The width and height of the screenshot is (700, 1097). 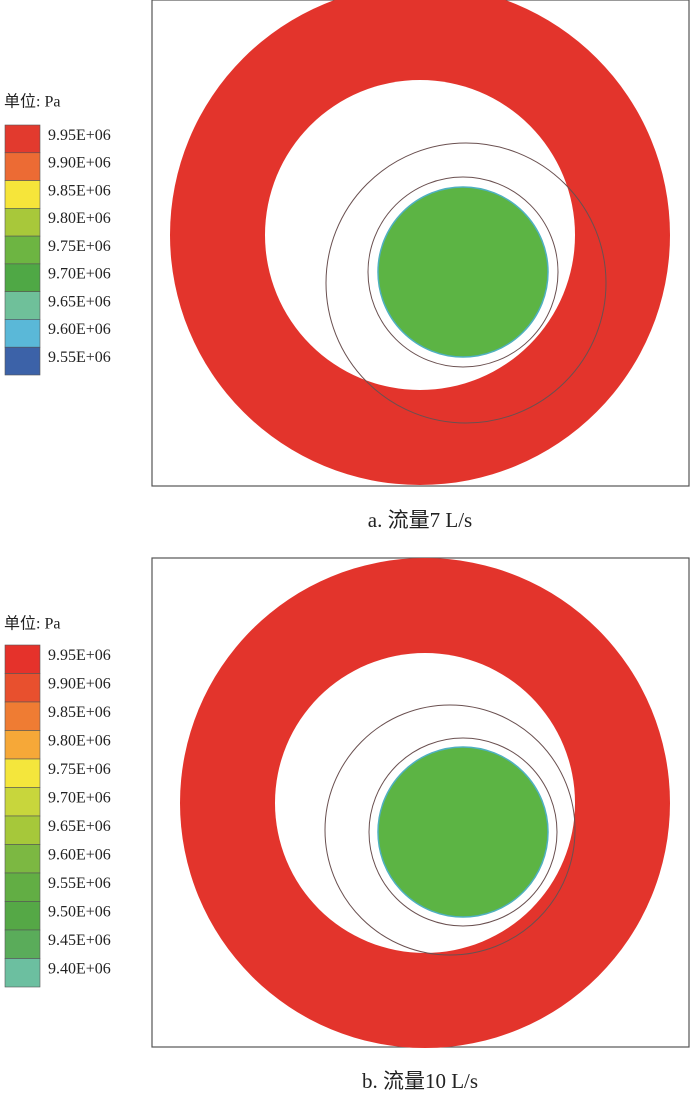 I want to click on caption: a. 流量7 L/s, so click(x=420, y=520).